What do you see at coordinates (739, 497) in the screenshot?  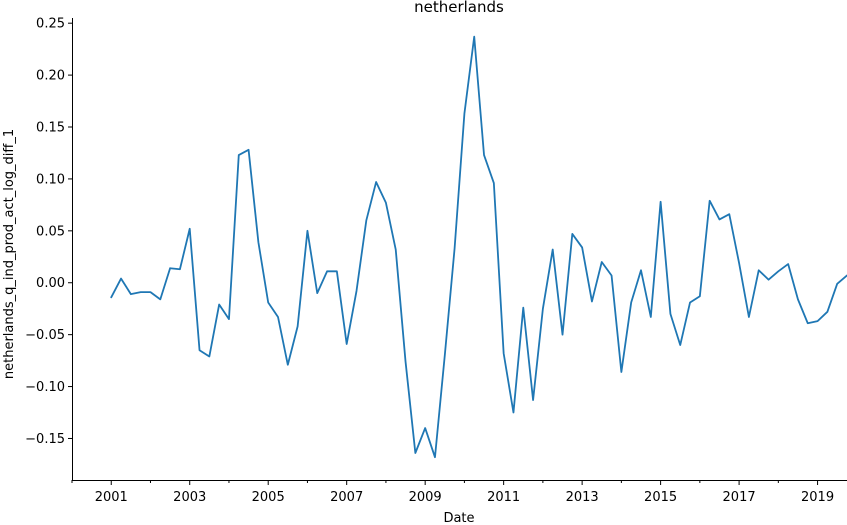 I see `x-tick-label: 2017` at bounding box center [739, 497].